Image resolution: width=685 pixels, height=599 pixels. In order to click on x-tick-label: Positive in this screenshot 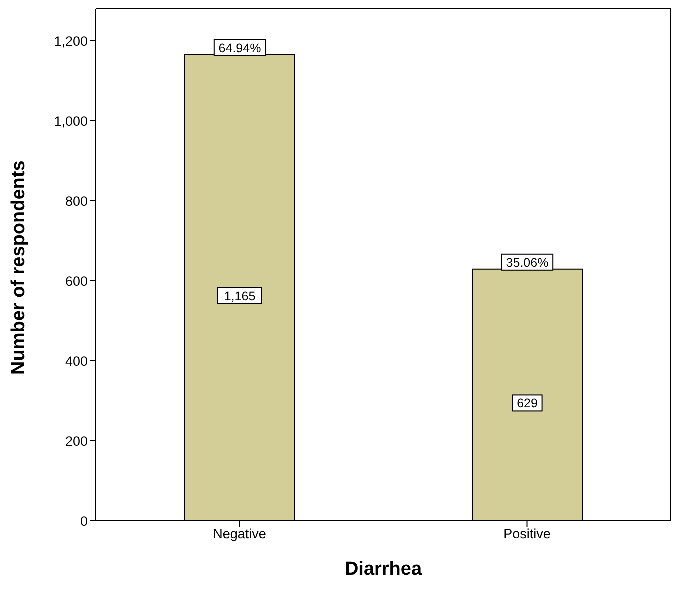, I will do `click(527, 534)`.